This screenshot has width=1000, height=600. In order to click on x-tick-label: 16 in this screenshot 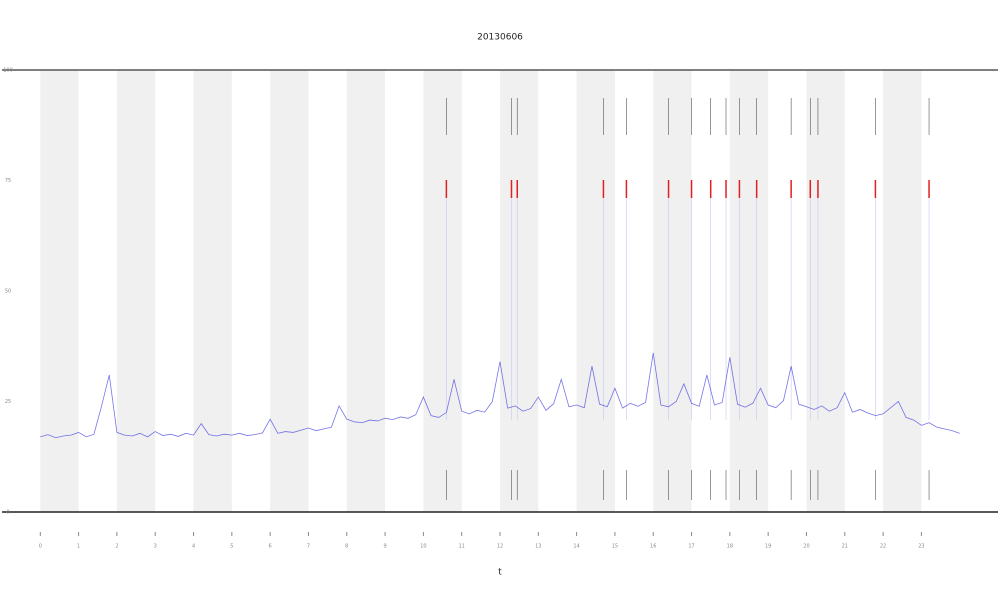, I will do `click(653, 547)`.